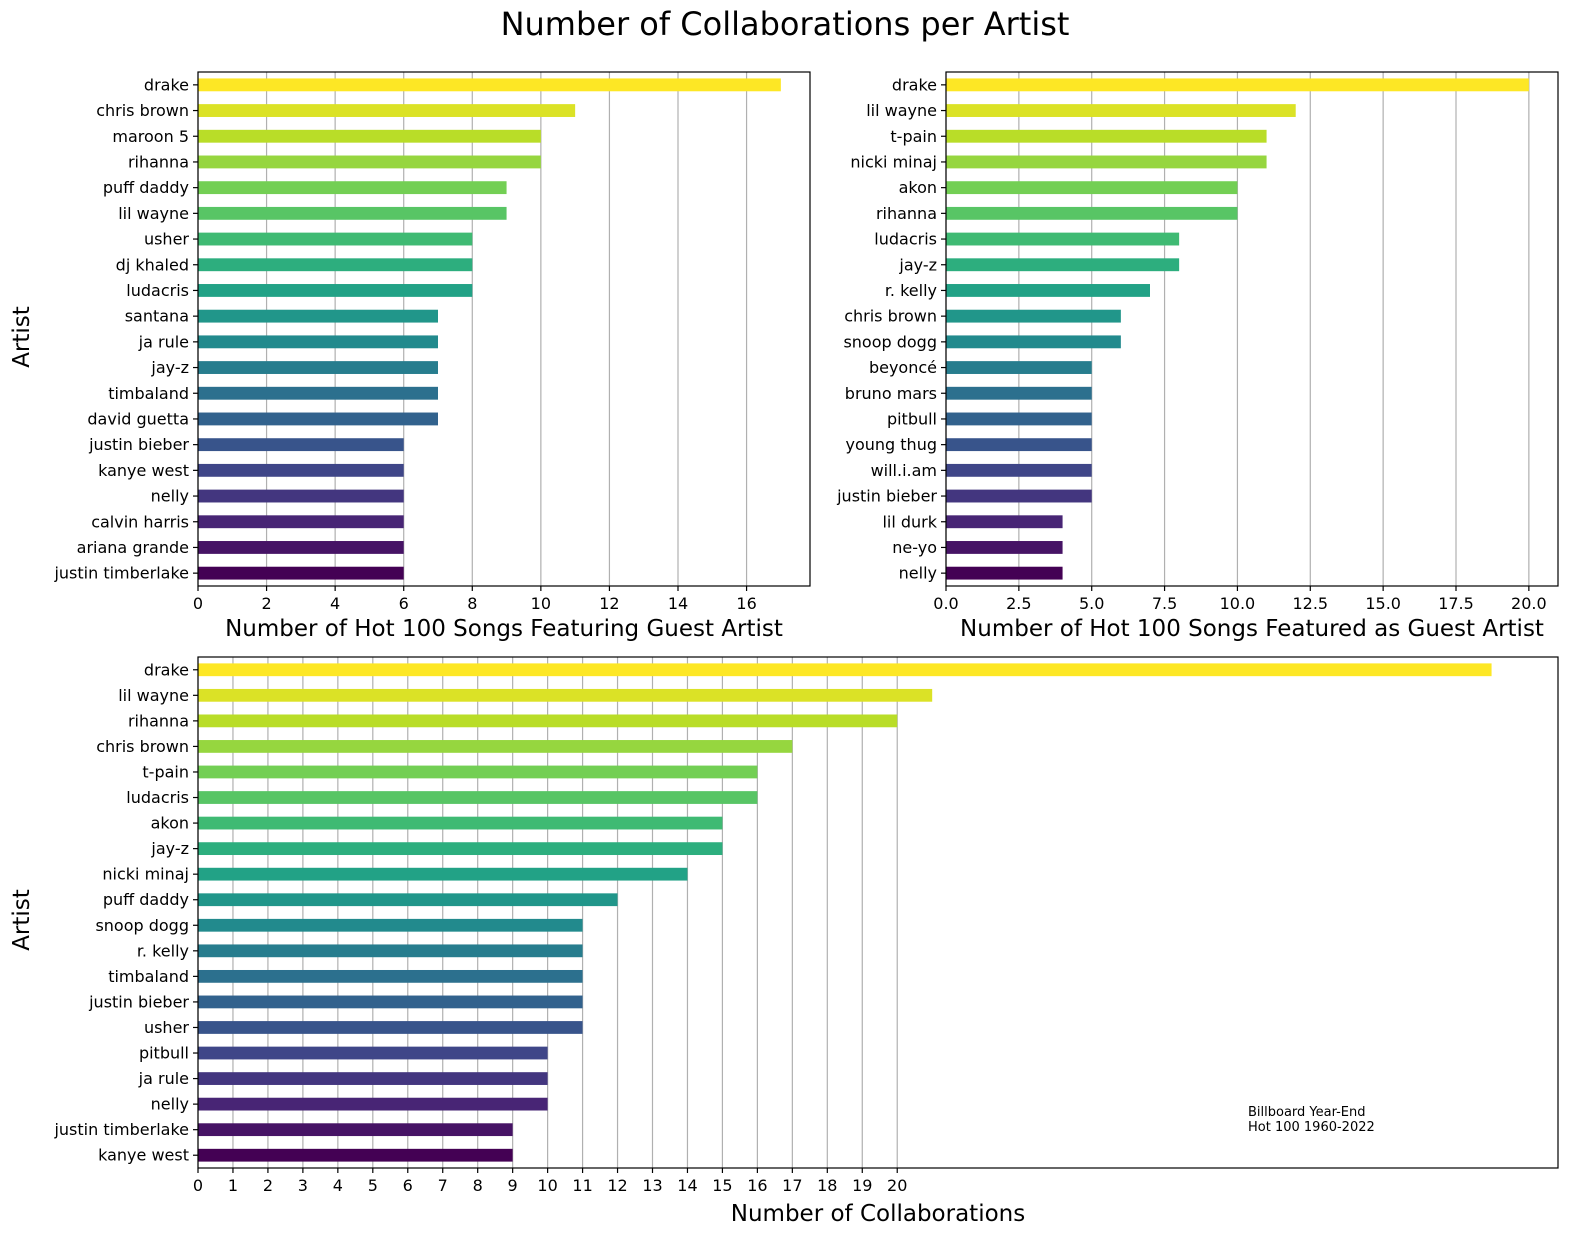 The height and width of the screenshot is (1253, 1590). Describe the element at coordinates (1456, 603) in the screenshot. I see `x-tick-label: 17.5` at that location.